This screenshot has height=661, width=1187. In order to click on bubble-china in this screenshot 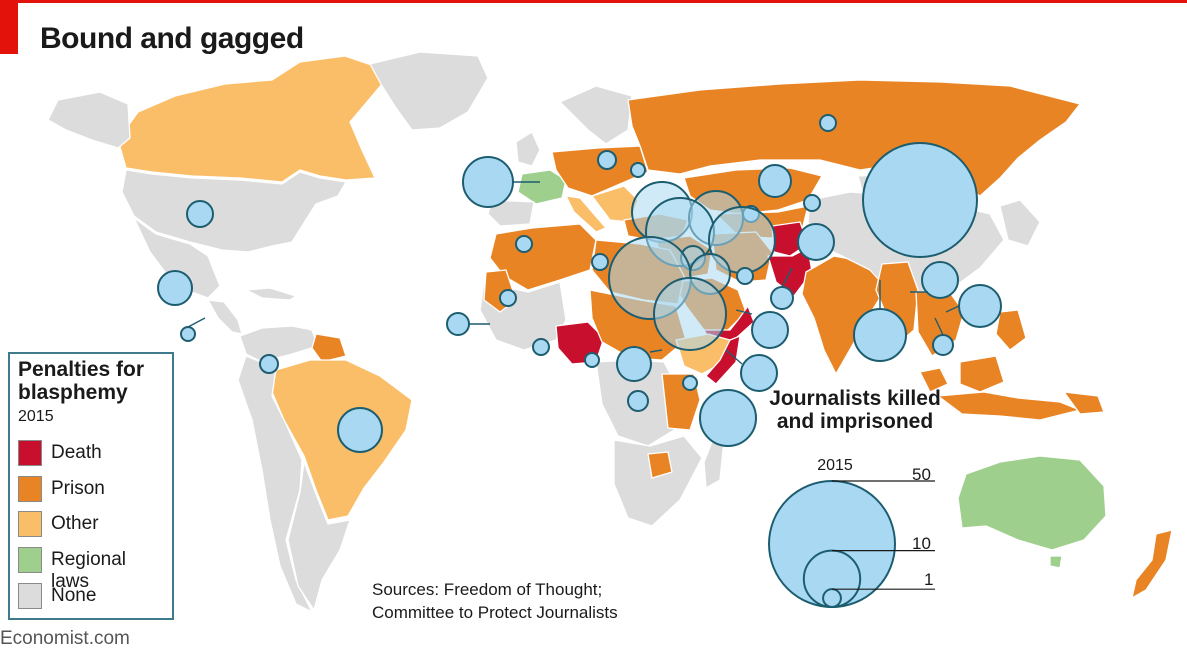, I will do `click(920, 200)`.